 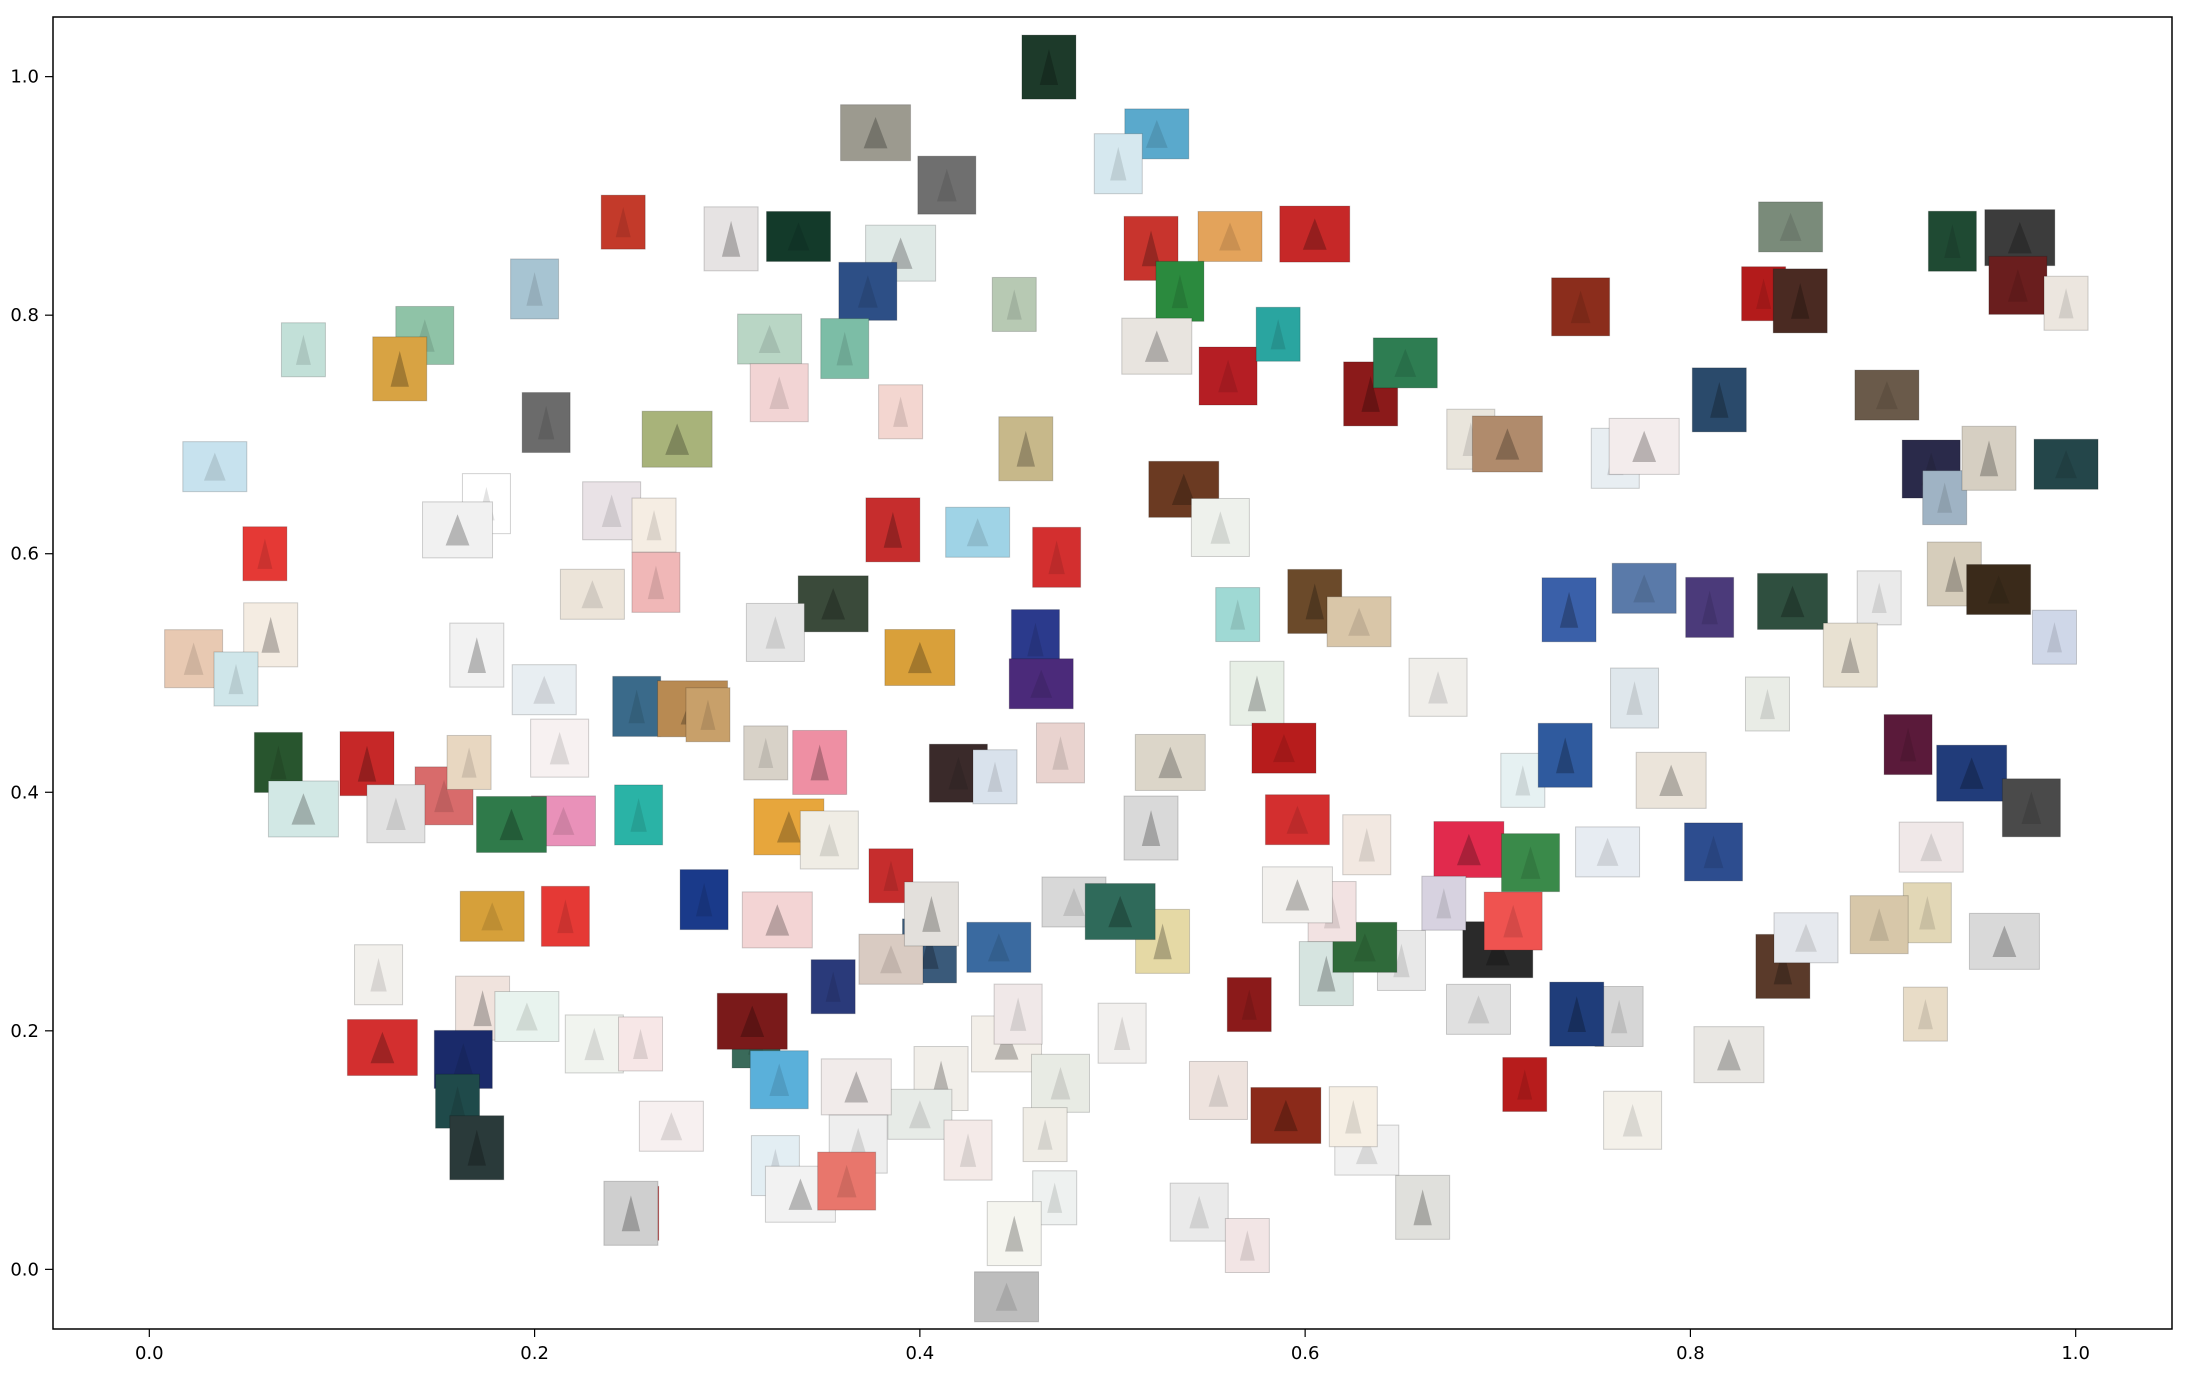 What do you see at coordinates (920, 1353) in the screenshot?
I see `x-tick-label: 0.4` at bounding box center [920, 1353].